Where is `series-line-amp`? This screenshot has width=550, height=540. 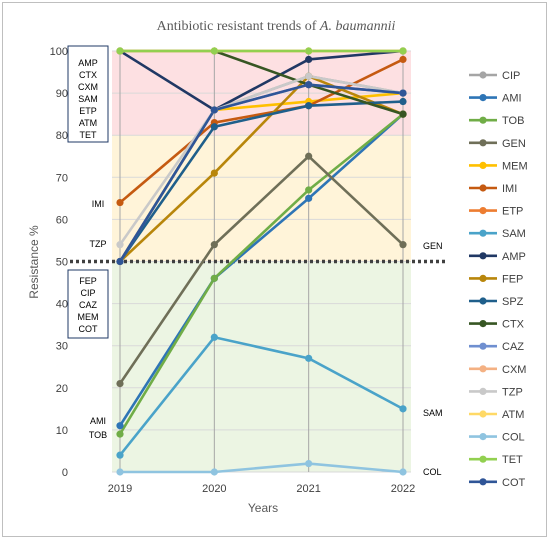 series-line-amp is located at coordinates (261, 80).